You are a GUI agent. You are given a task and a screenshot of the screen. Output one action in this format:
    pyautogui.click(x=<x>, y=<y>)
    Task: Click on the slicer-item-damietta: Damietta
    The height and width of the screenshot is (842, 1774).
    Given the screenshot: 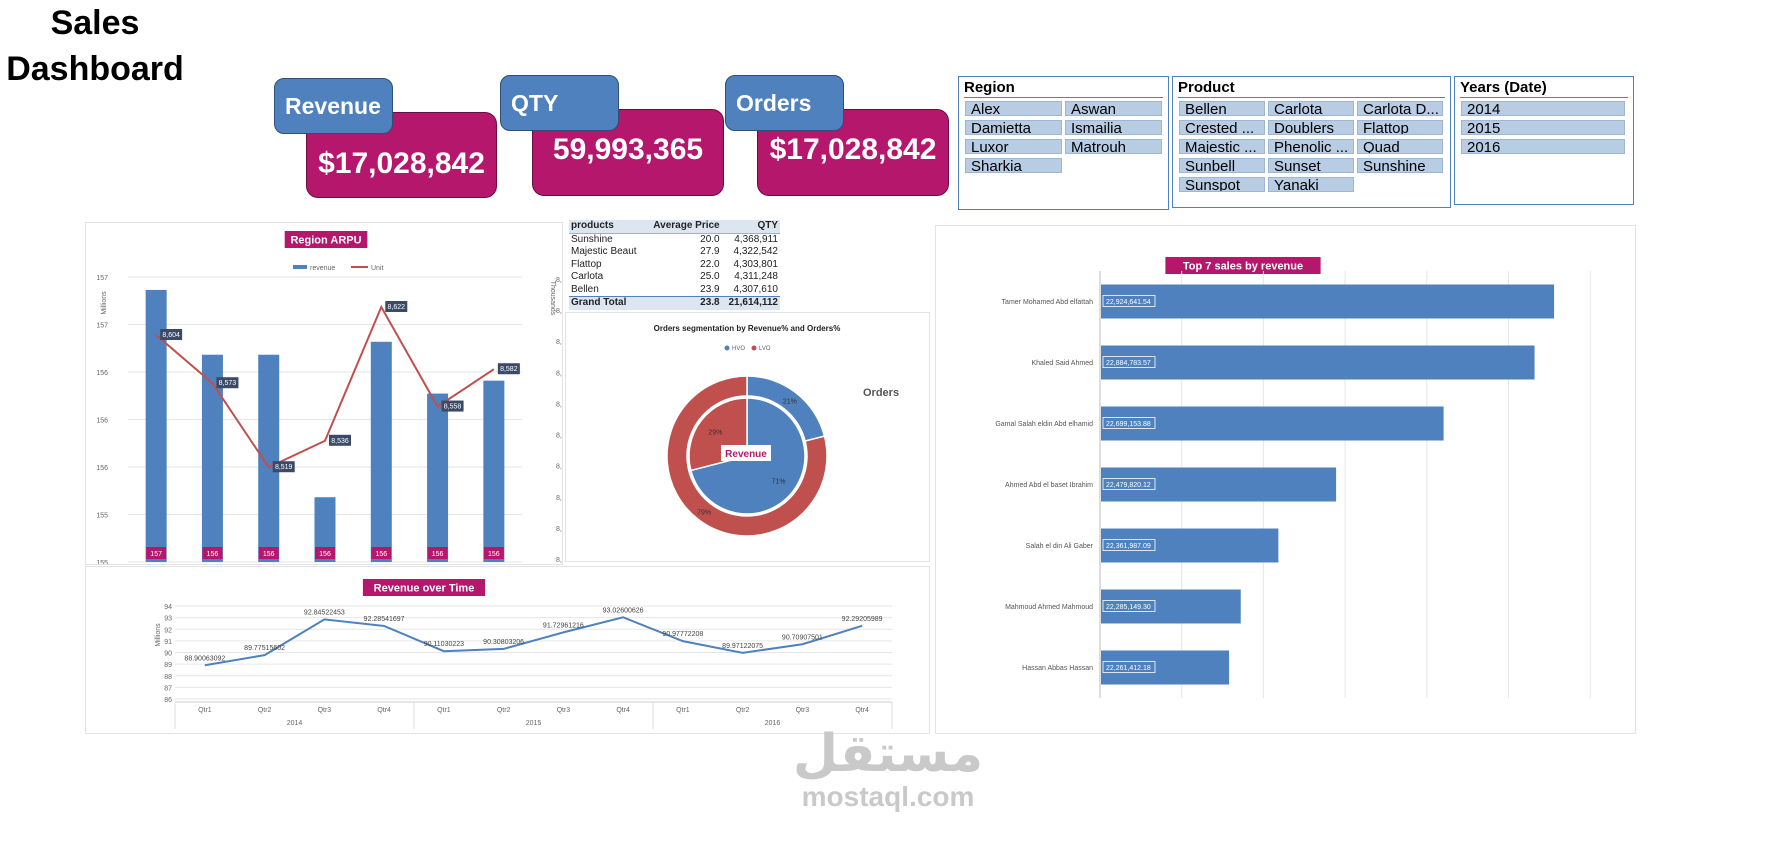 What is the action you would take?
    pyautogui.click(x=1013, y=127)
    